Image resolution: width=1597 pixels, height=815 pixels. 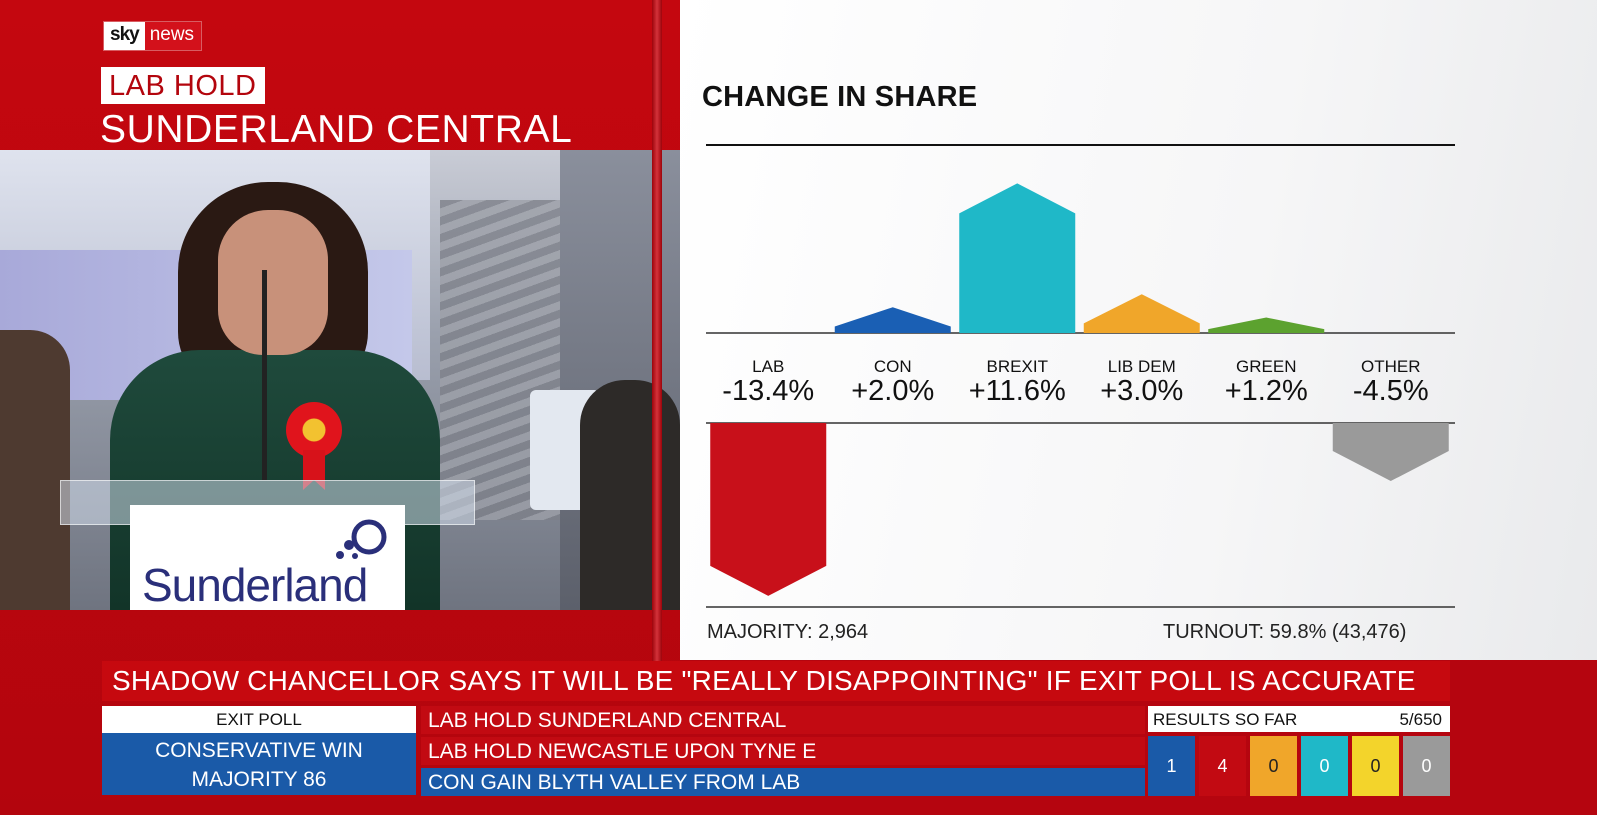 I want to click on seat-tile-con: 1, so click(x=1171, y=766).